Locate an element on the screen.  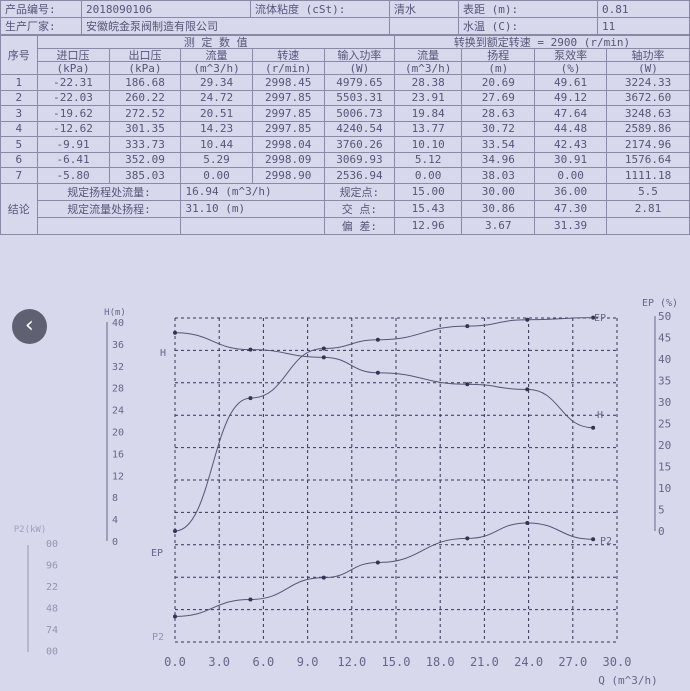
h-curve is located at coordinates (384, 380).